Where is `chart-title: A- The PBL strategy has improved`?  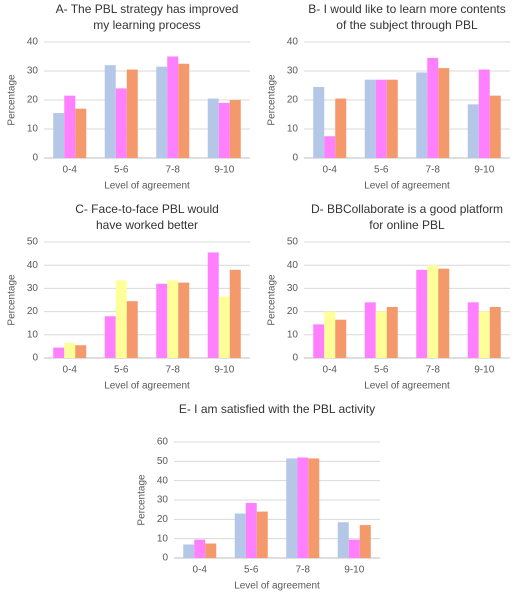 chart-title: A- The PBL strategy has improved is located at coordinates (147, 9).